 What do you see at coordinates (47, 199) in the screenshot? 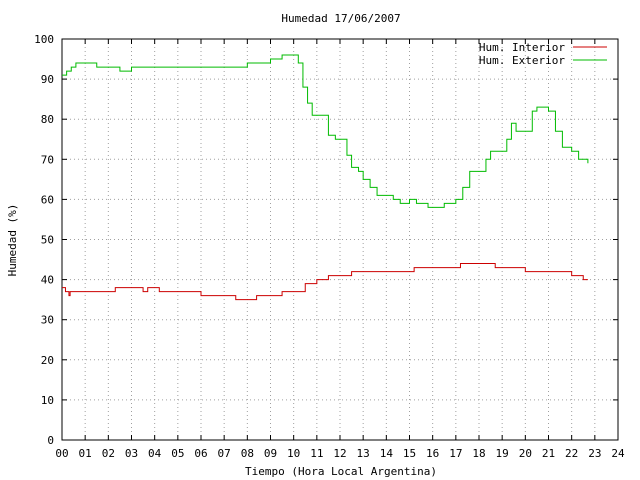
I see `y-tick-label: 60` at bounding box center [47, 199].